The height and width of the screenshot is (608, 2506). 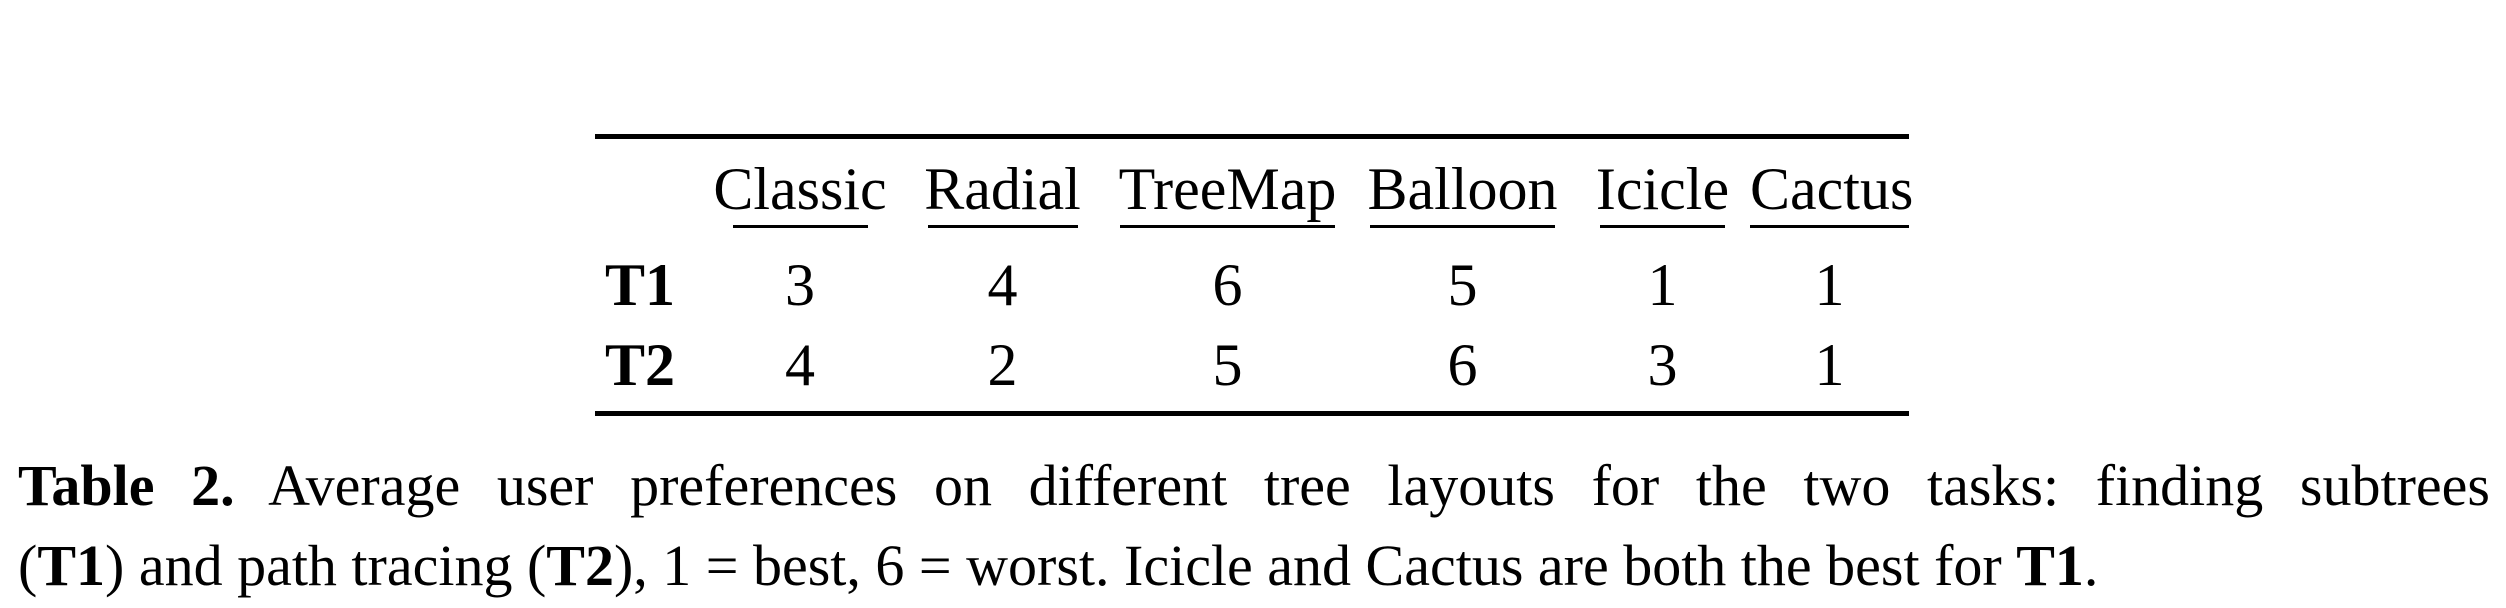 I want to click on cmidrule-row, so click(x=1252, y=235).